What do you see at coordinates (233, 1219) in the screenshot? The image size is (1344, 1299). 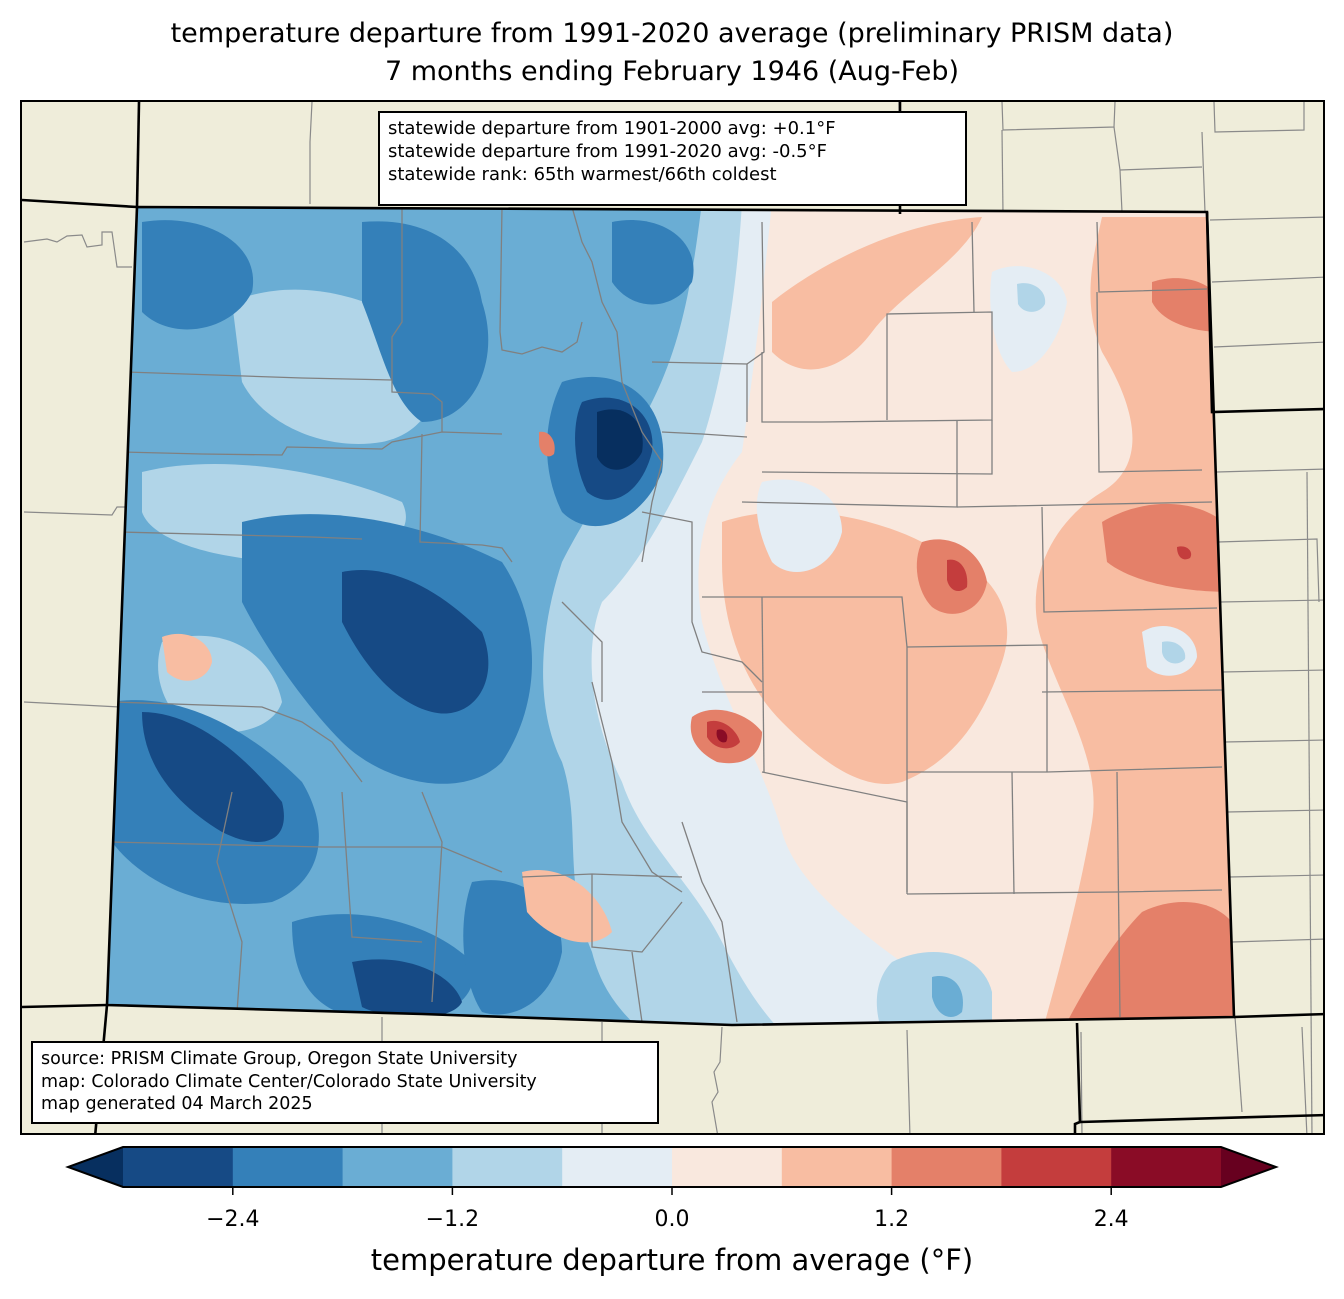 I see `colorbar-tick-label: −2.4` at bounding box center [233, 1219].